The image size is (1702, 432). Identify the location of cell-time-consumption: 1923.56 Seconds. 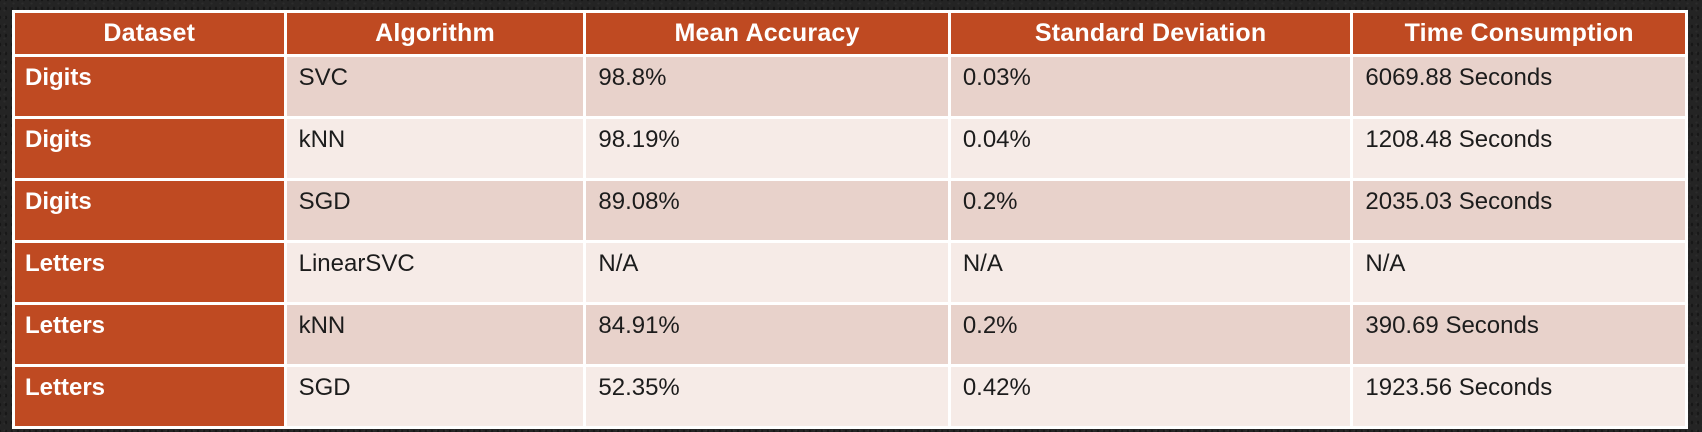
(1519, 396).